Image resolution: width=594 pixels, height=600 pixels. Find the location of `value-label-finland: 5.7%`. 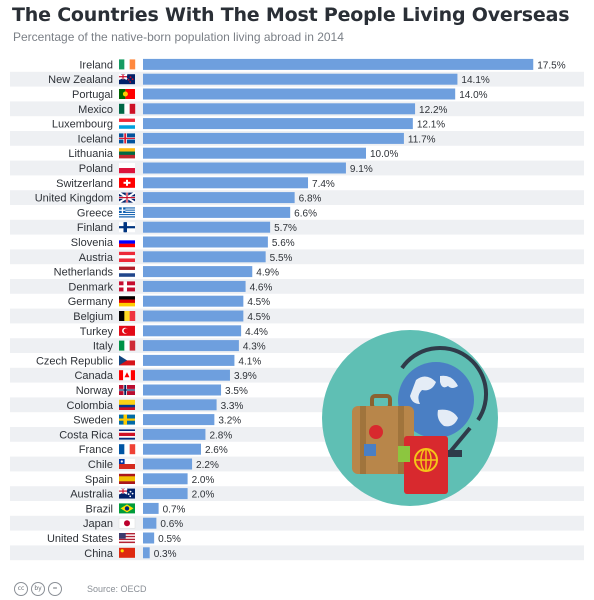

value-label-finland: 5.7% is located at coordinates (285, 228).